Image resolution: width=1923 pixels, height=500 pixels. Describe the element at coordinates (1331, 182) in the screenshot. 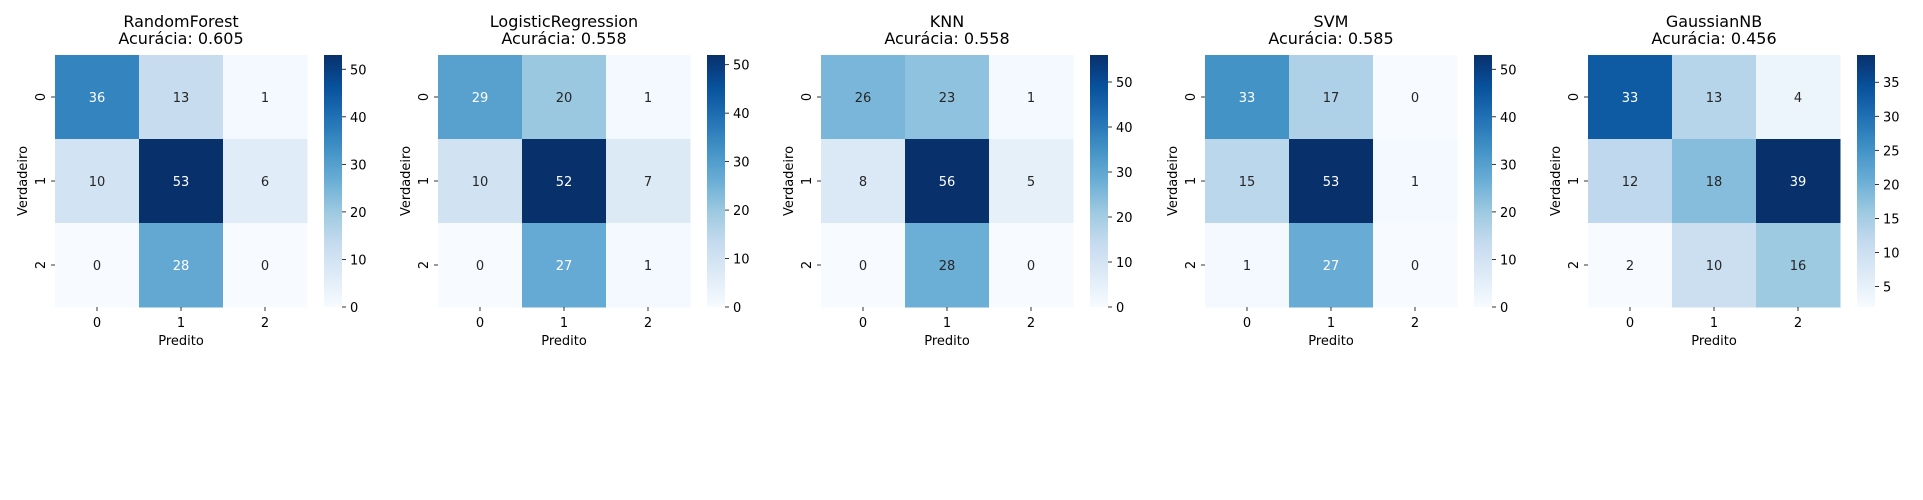

I see `cell-value-label: 53` at that location.